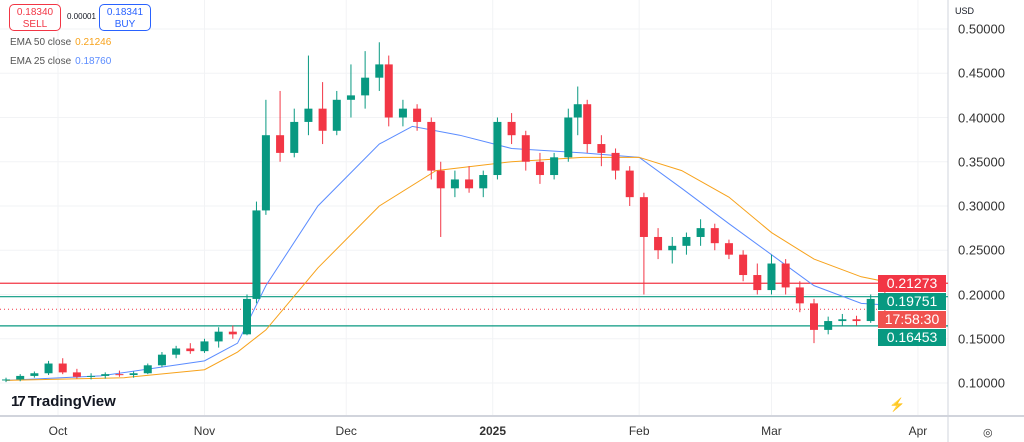  What do you see at coordinates (346, 431) in the screenshot?
I see `x-tick-label: Dec` at bounding box center [346, 431].